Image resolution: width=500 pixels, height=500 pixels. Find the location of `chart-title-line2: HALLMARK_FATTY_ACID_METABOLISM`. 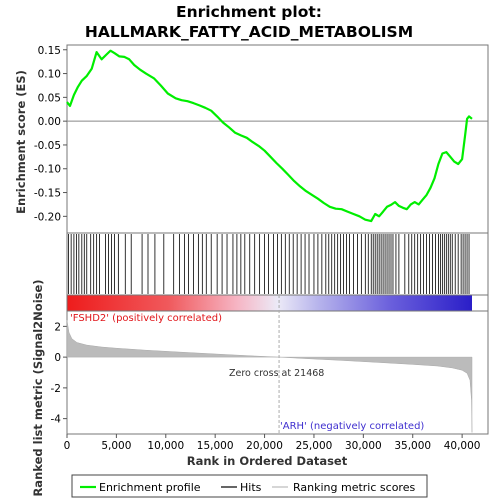

chart-title-line2: HALLMARK_FATTY_ACID_METABOLISM is located at coordinates (249, 32).